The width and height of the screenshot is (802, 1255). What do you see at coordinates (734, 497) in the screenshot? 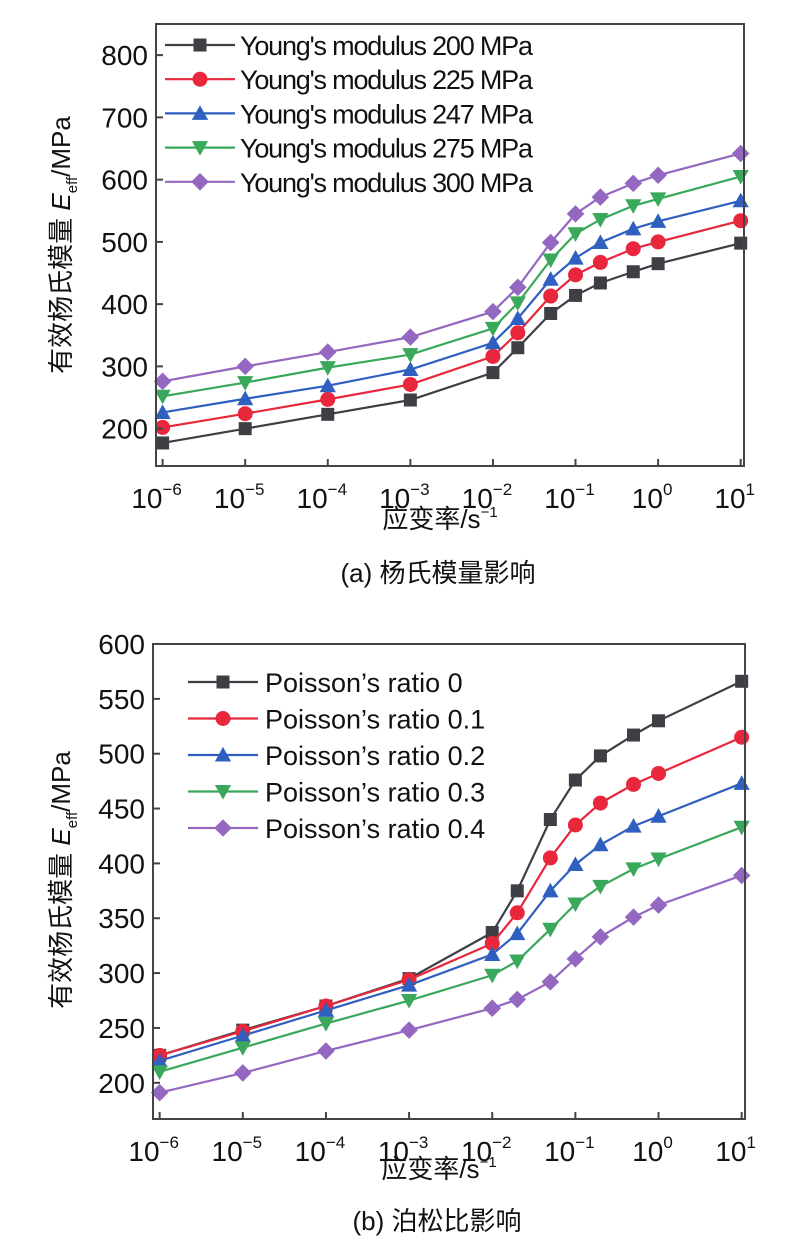
I see `x-tick-label: 10¹` at bounding box center [734, 497].